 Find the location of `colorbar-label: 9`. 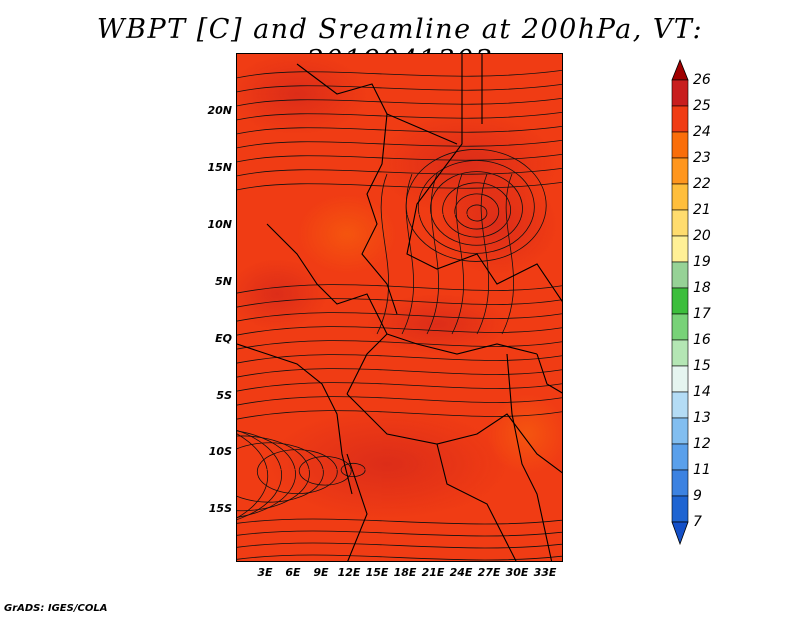

colorbar-label: 9 is located at coordinates (697, 496).